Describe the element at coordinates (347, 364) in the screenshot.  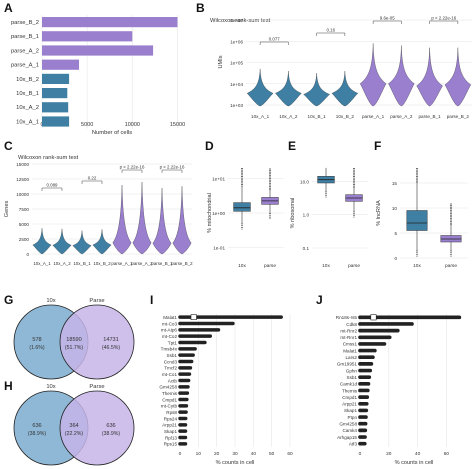
I see `gene-label: Gm19951` at that location.